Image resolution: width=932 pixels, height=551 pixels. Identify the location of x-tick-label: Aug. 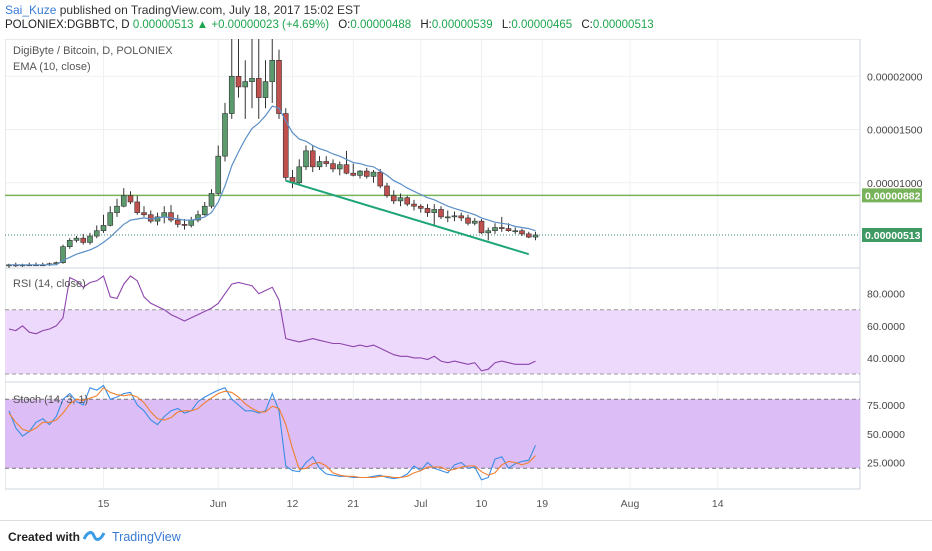
(630, 504).